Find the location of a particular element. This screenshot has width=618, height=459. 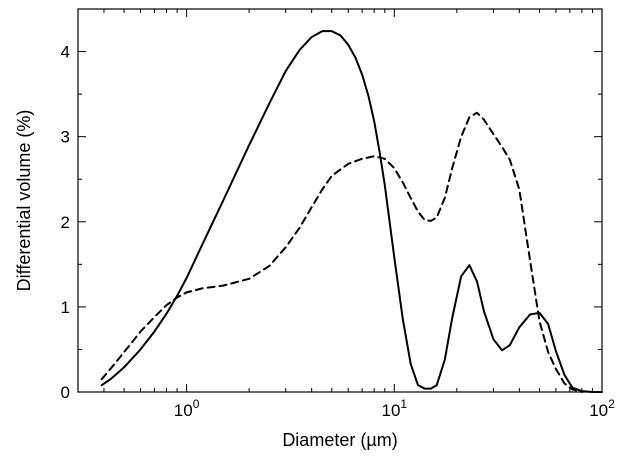

y-tick-label: 1 is located at coordinates (65, 307).